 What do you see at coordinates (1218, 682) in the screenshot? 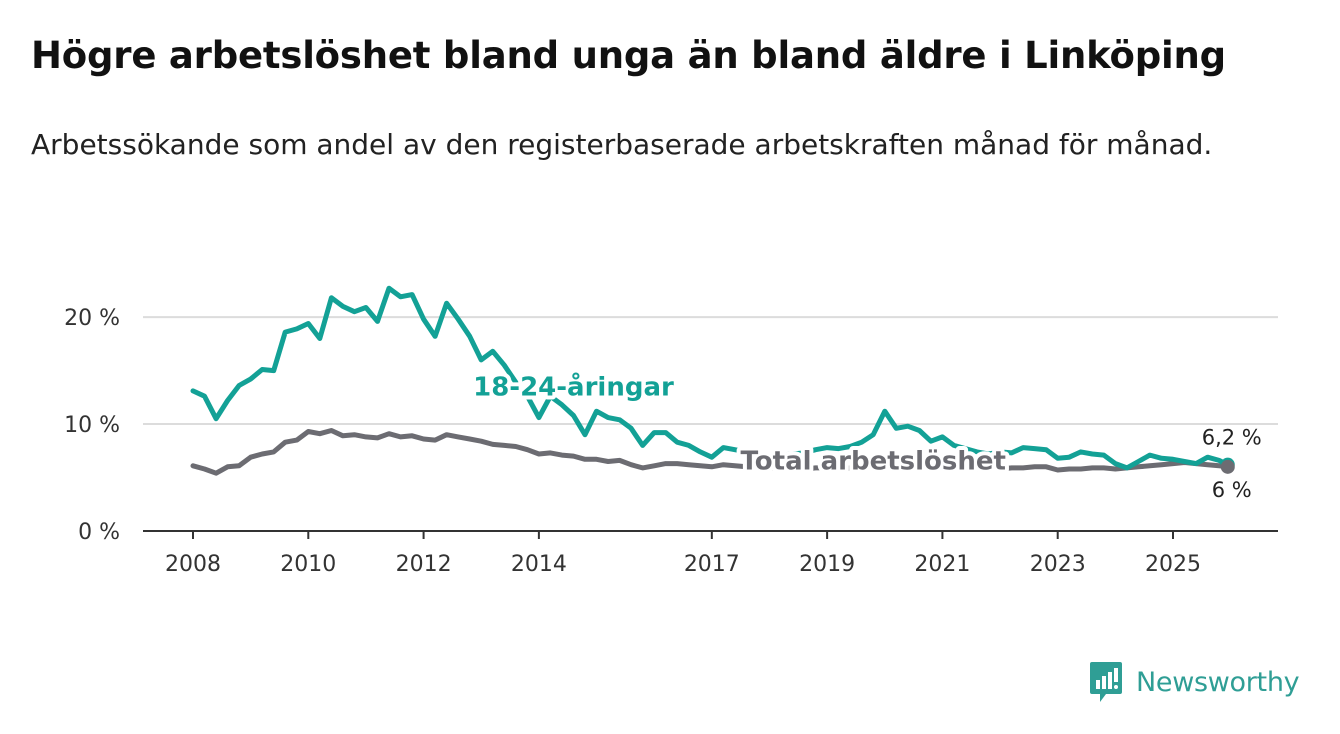
I see `brand-name: Newsworthy` at bounding box center [1218, 682].